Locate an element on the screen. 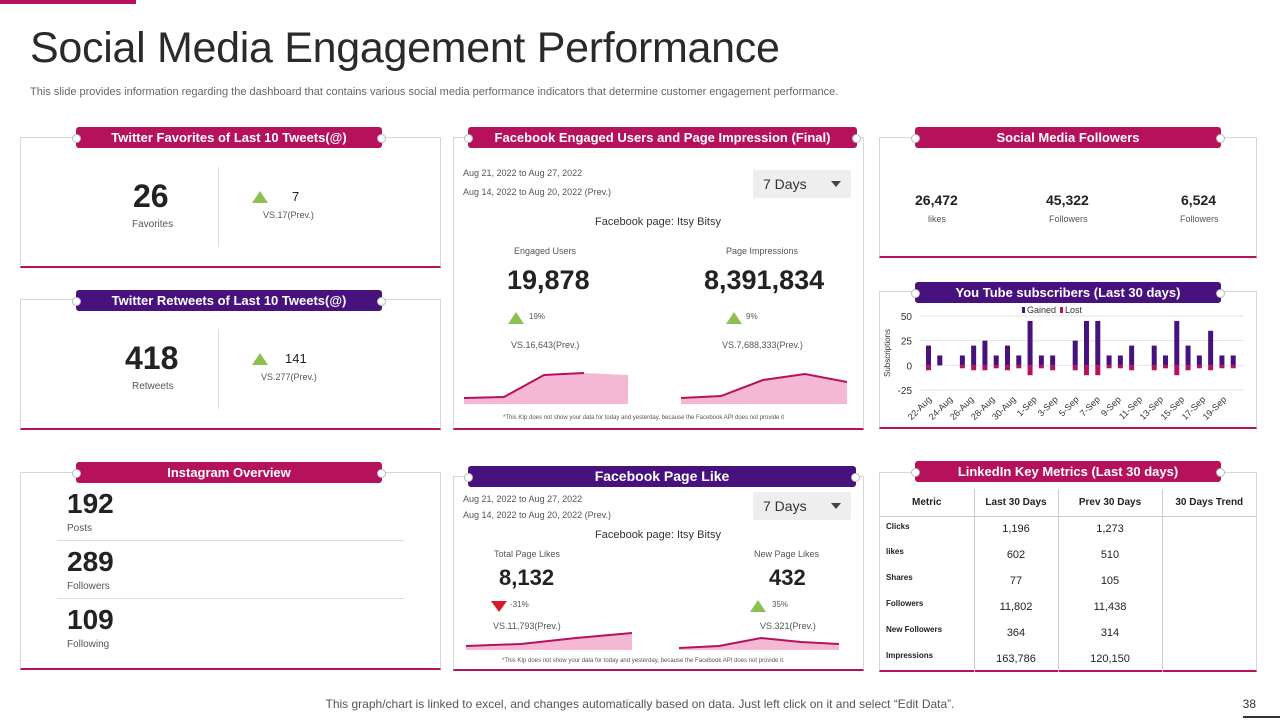  prev-30-value: 120,150 is located at coordinates (1110, 659).